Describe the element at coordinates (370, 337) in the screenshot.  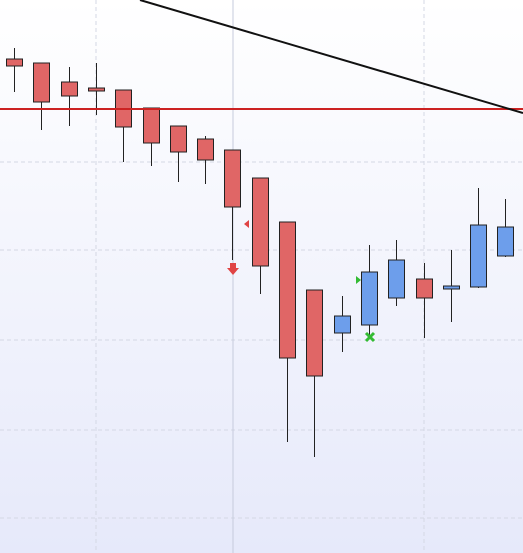
I see `exit-marker` at that location.